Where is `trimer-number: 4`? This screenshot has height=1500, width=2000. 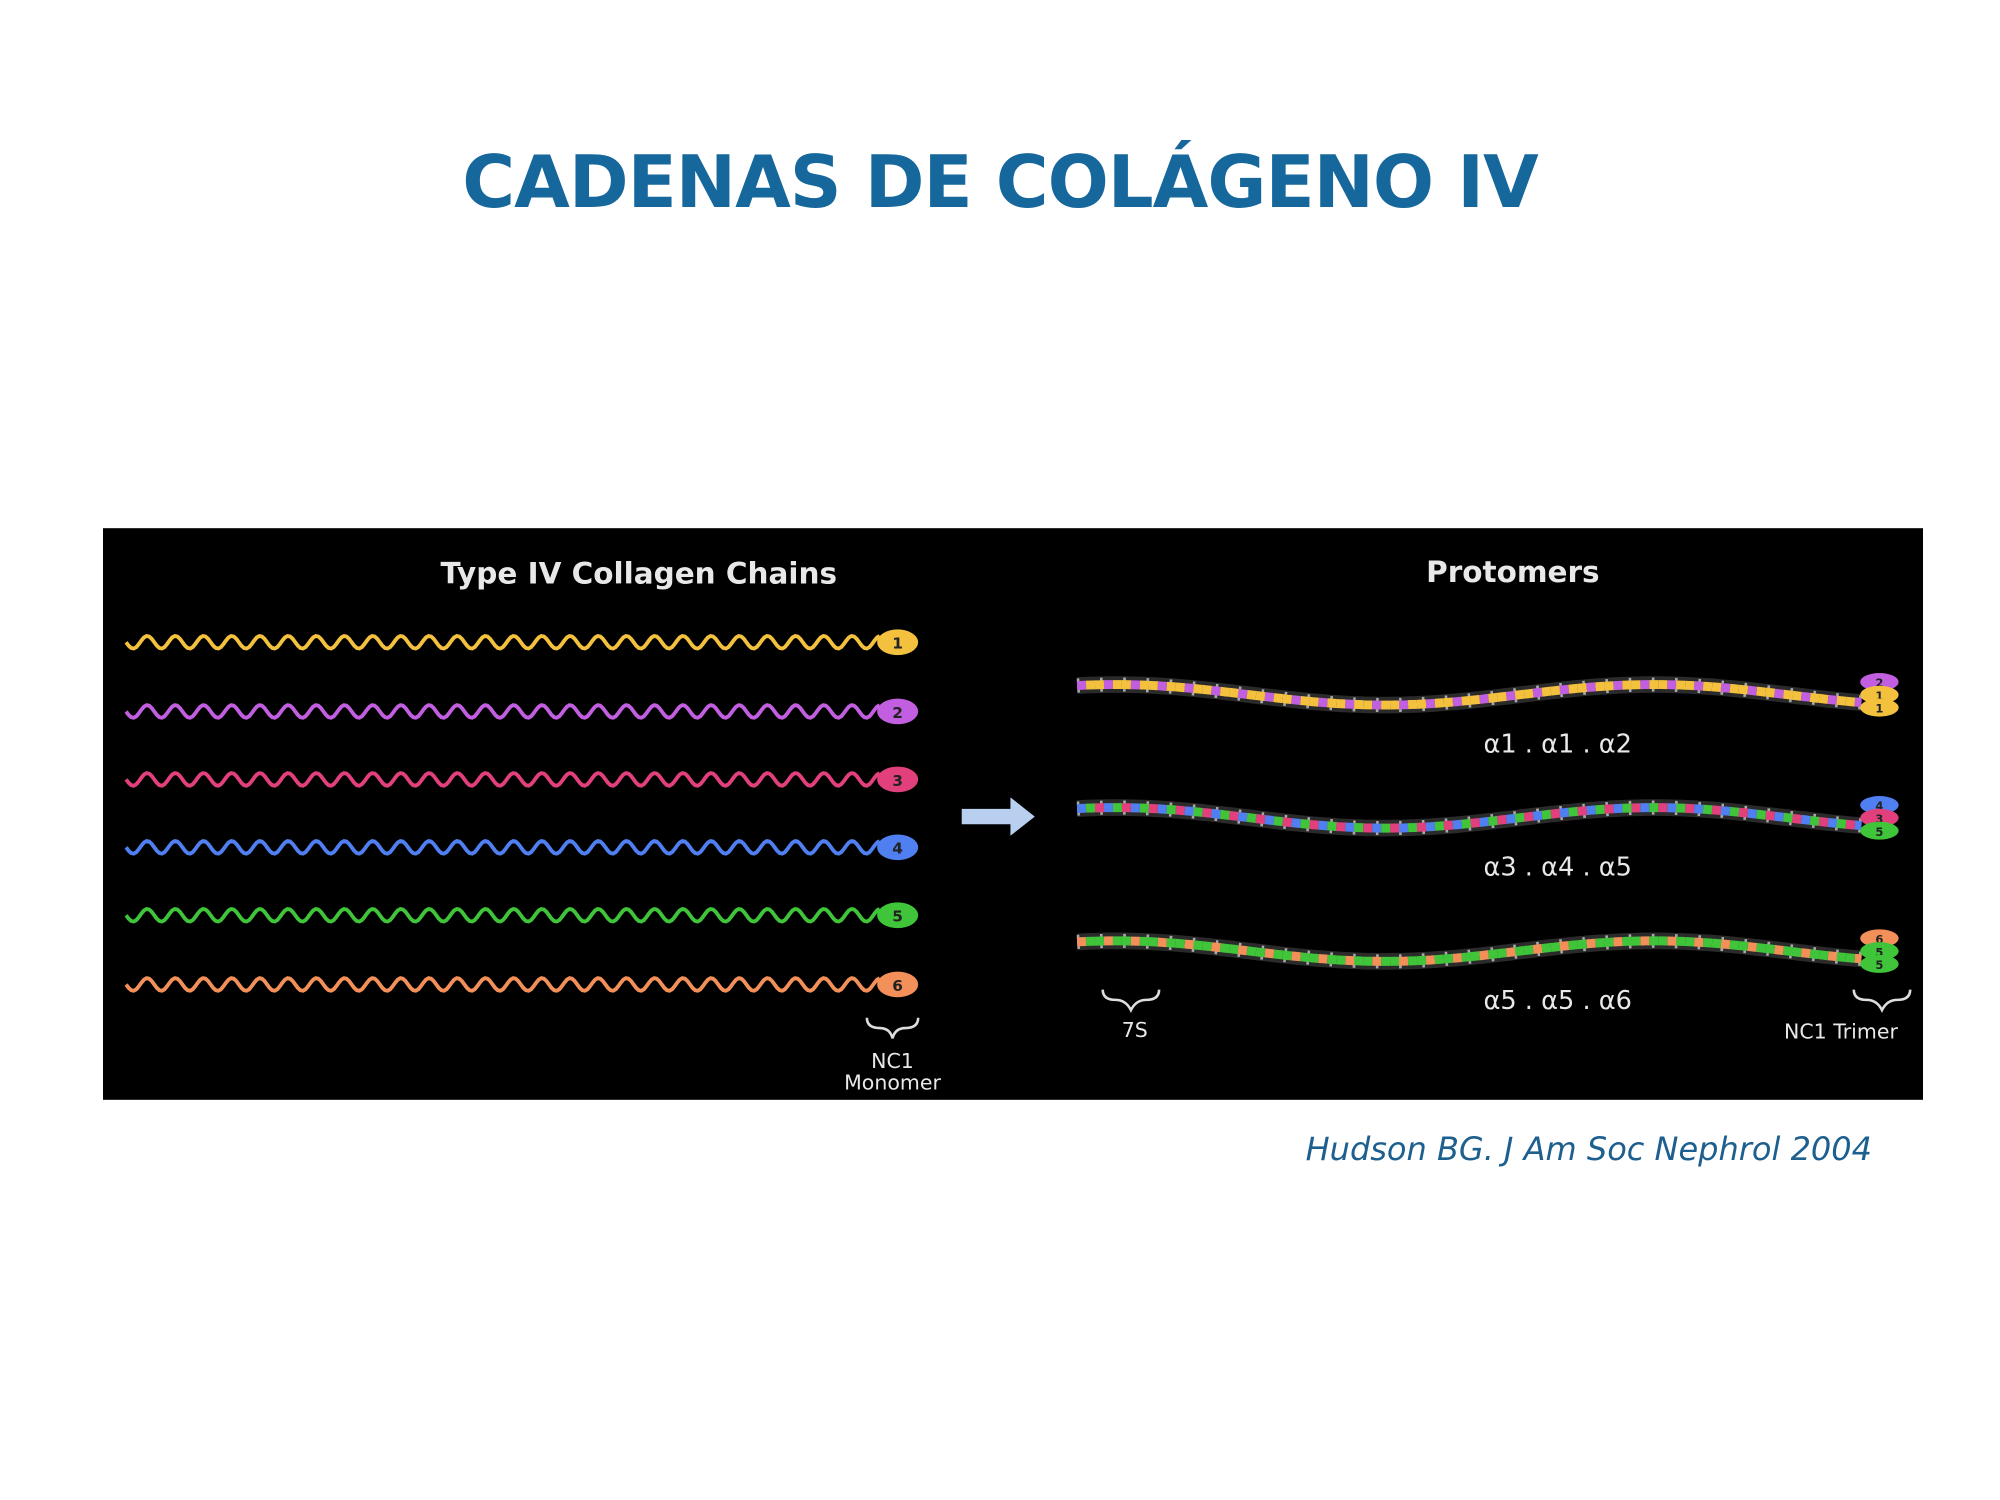 trimer-number: 4 is located at coordinates (1879, 806).